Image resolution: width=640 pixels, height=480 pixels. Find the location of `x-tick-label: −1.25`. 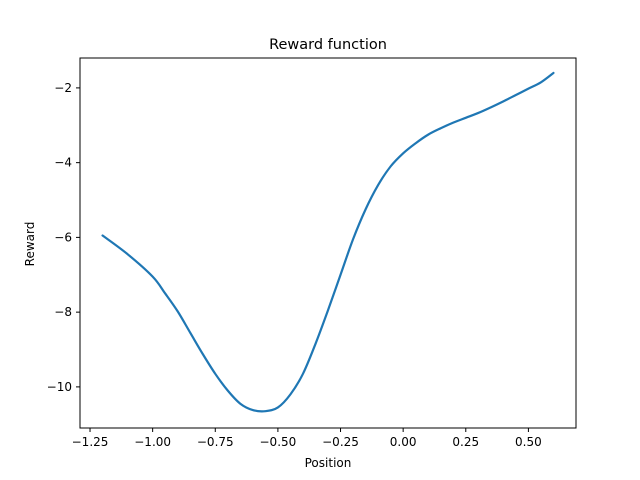

x-tick-label: −1.25 is located at coordinates (90, 442).